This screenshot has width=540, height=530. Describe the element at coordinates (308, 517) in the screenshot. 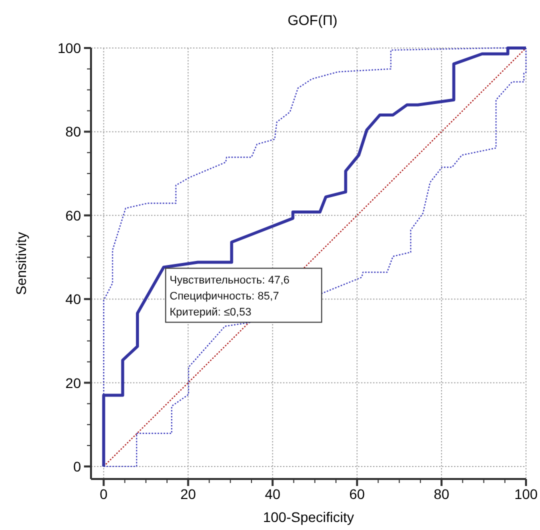

I see `x-axis-title: 100-Specificity` at that location.